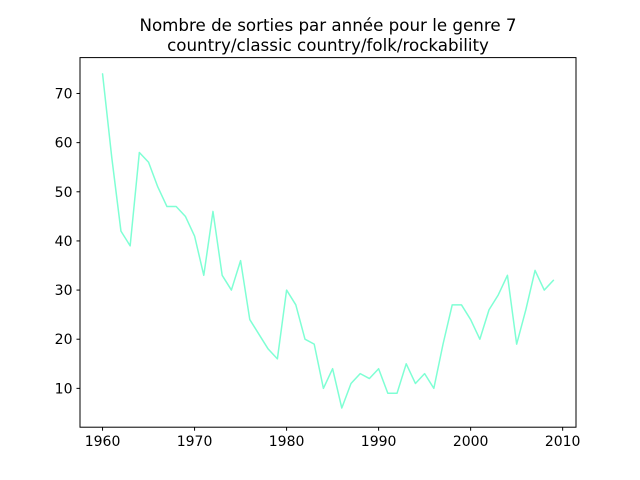  I want to click on x-tick-label: 1990, so click(379, 442).